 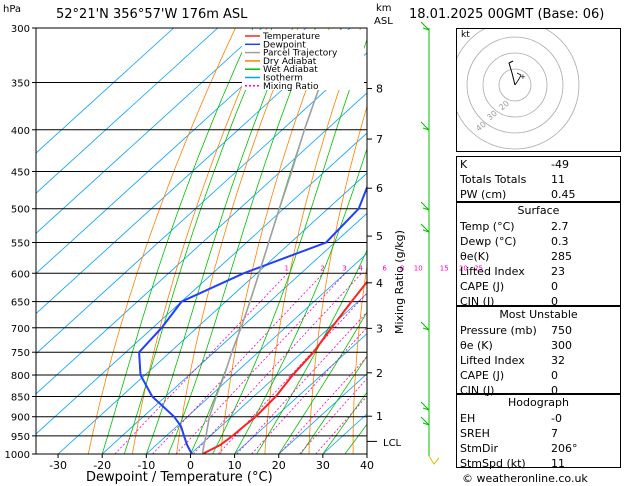 What do you see at coordinates (399, 282) in the screenshot?
I see `mixing-ratio-axis-label: Mixing Ratio (g/kg)` at bounding box center [399, 282].